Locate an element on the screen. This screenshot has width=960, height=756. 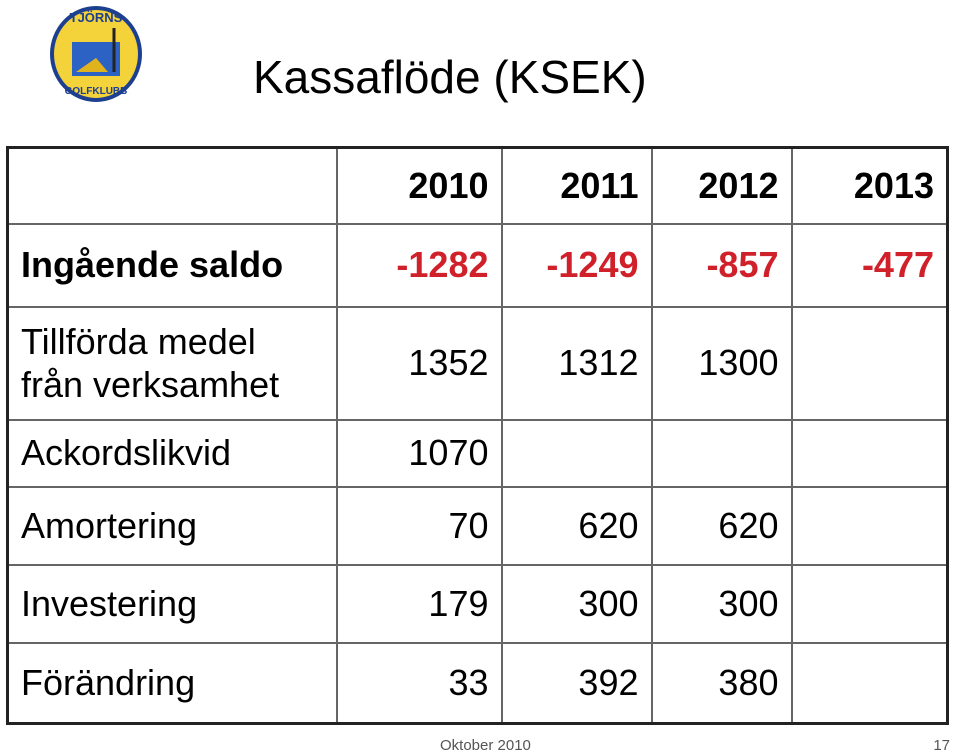
value-cell: -857 is located at coordinates (721, 265).